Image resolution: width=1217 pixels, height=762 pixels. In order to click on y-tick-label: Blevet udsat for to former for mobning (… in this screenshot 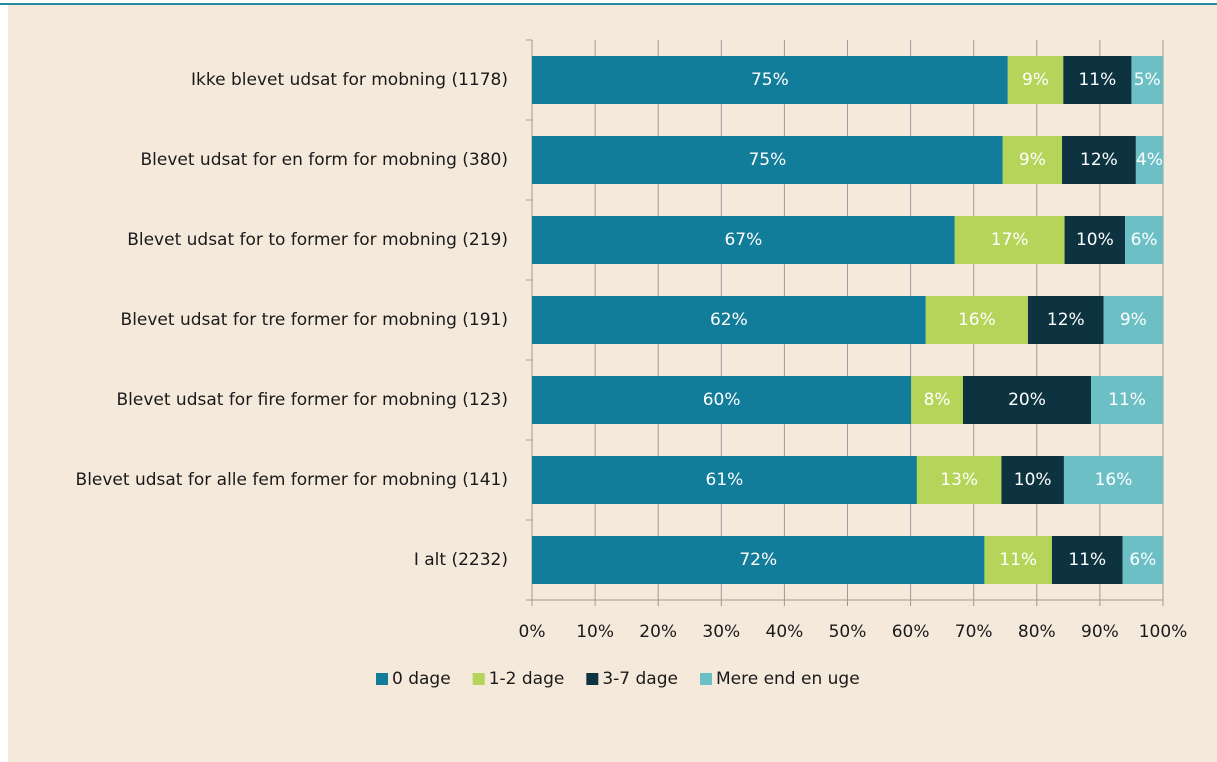, I will do `click(317, 240)`.